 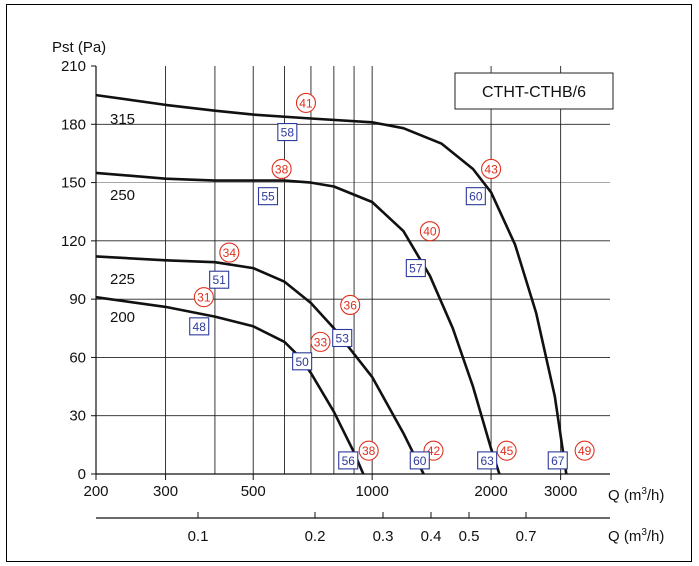 I want to click on series-label-315: 315, so click(x=122, y=119).